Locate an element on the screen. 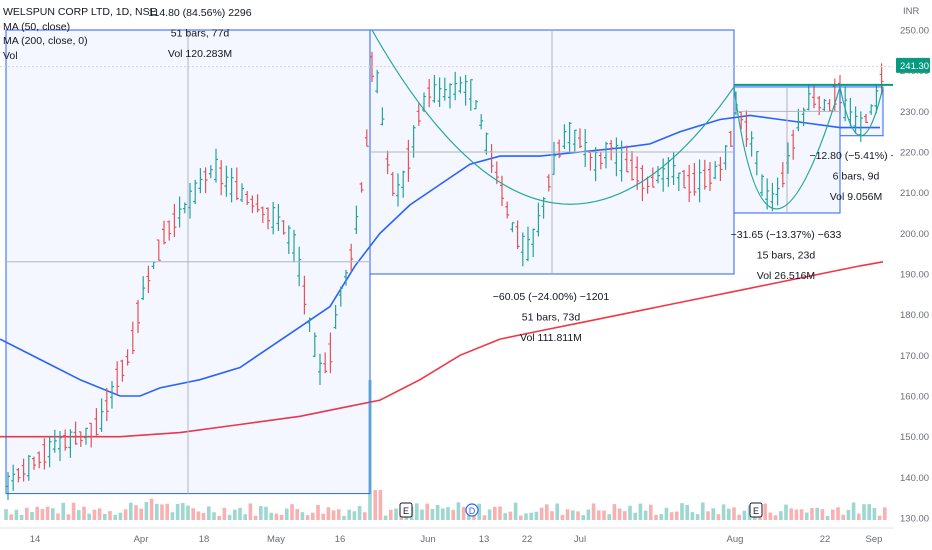  measure-label: Vol 111.811M is located at coordinates (551, 338).